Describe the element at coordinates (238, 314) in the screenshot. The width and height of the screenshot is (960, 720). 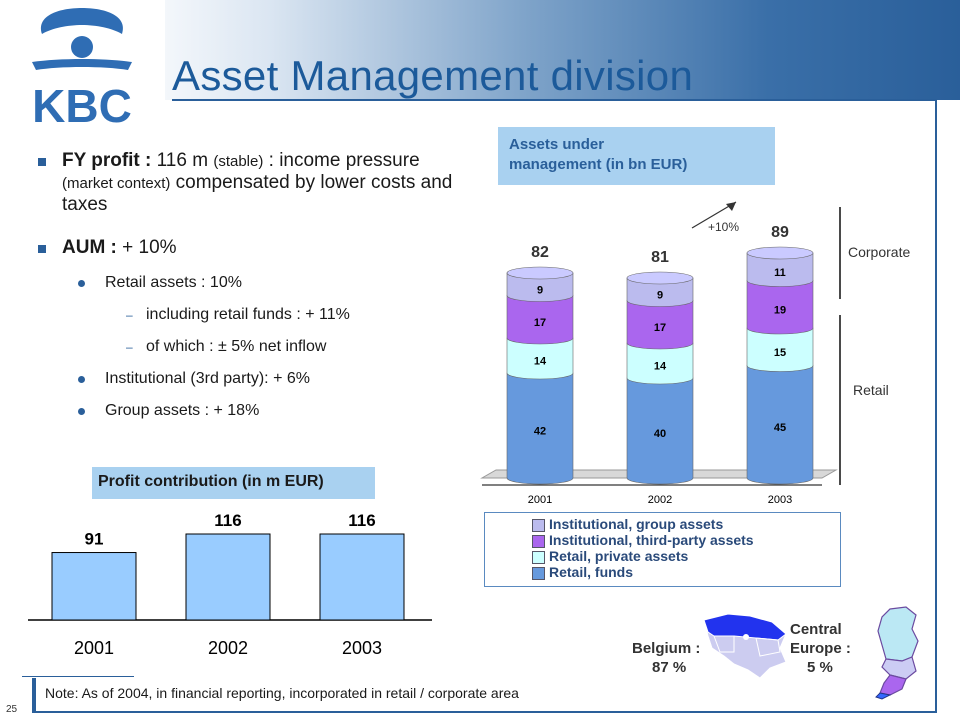
I see `sub-sub-bullet: – including retail funds : + 11%` at that location.